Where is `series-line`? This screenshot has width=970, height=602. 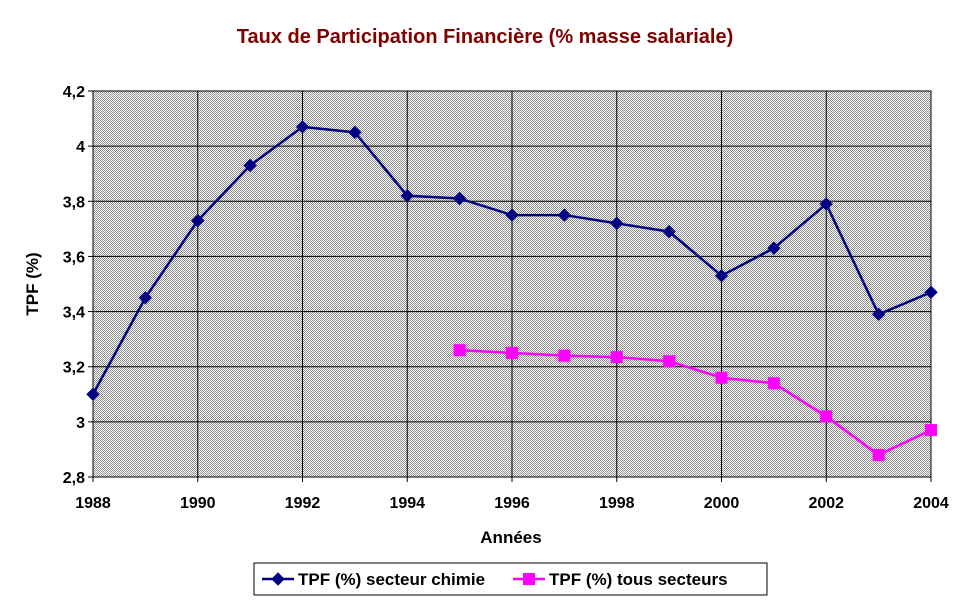
series-line is located at coordinates (695, 402).